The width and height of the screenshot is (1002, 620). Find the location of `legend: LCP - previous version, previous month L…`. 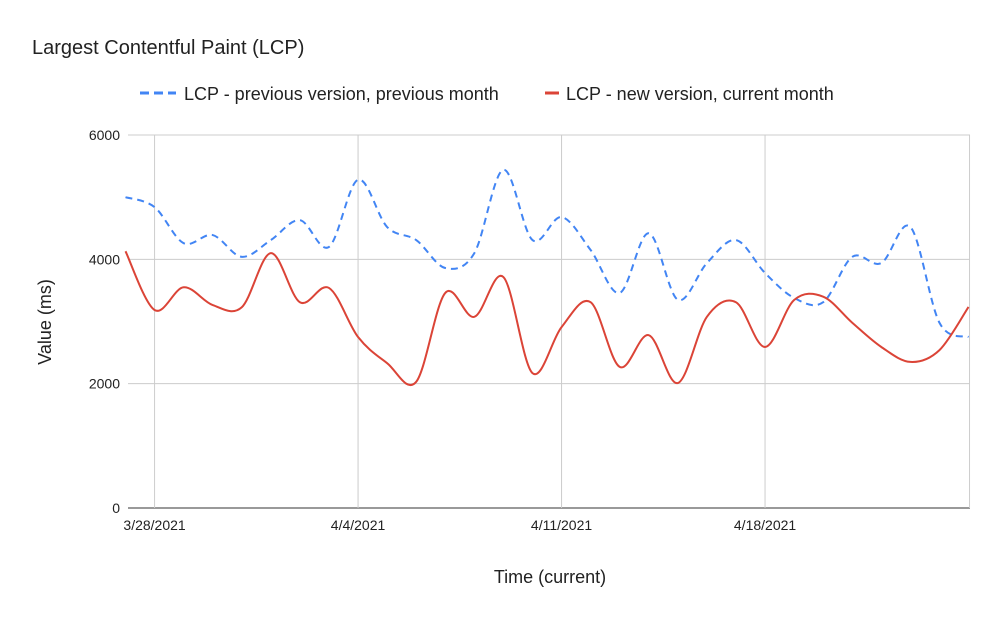

legend: LCP - previous version, previous month L… is located at coordinates (487, 94).